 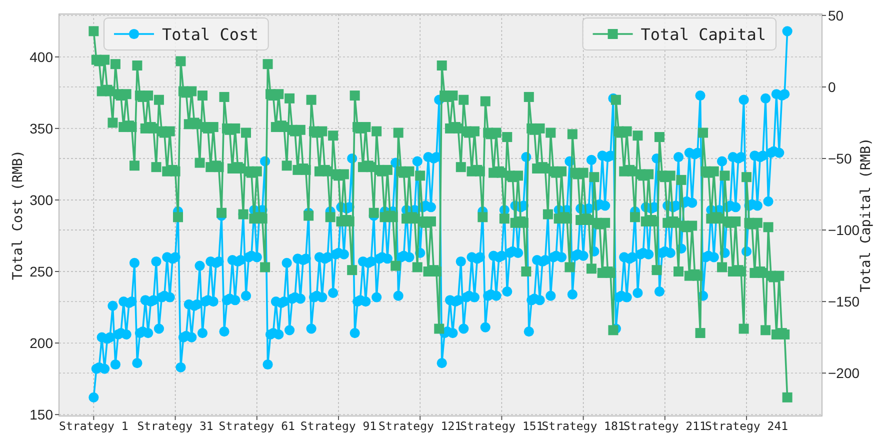 I want to click on x-tick-label: Strategy 181, so click(x=583, y=426).